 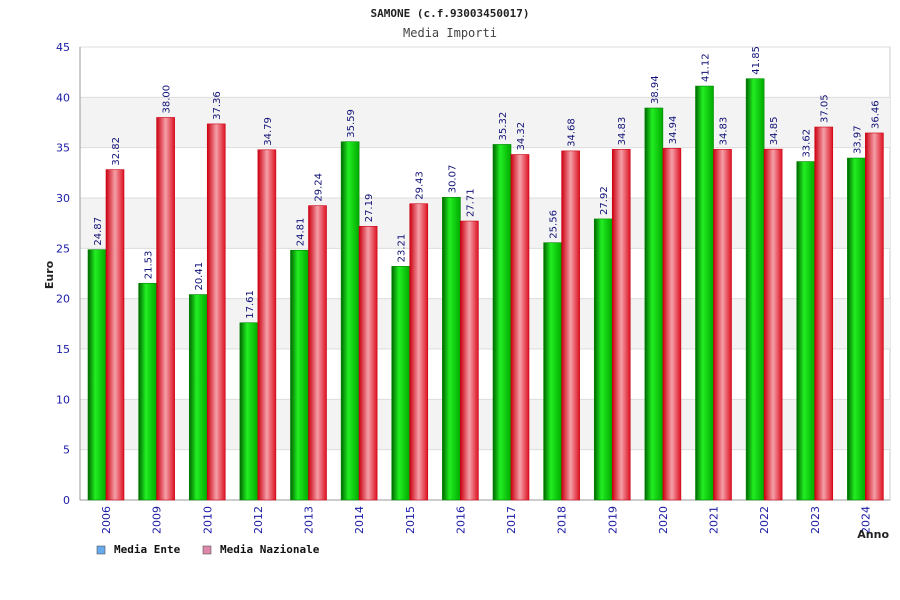 I want to click on y-tick-label: 15, so click(x=63, y=349).